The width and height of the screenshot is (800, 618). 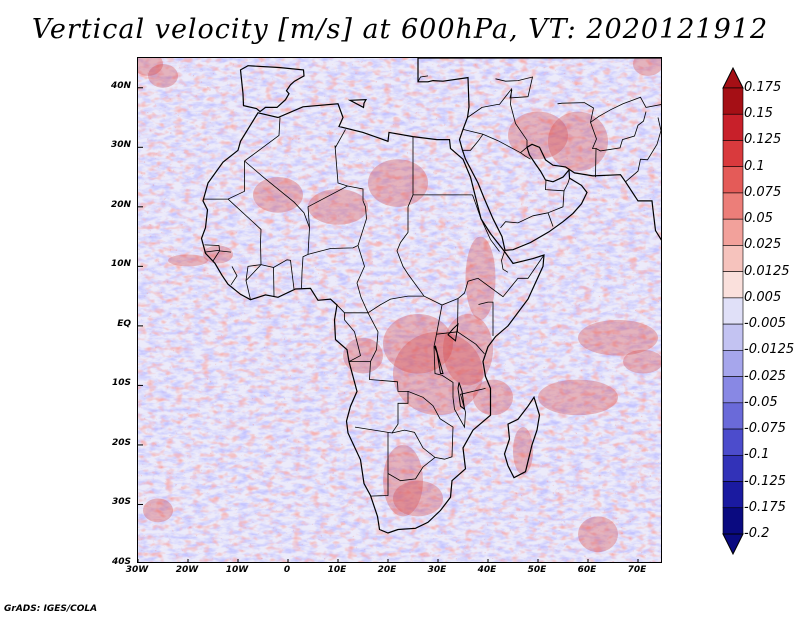 I want to click on lon-tick-label: 30W, so click(x=137, y=570).